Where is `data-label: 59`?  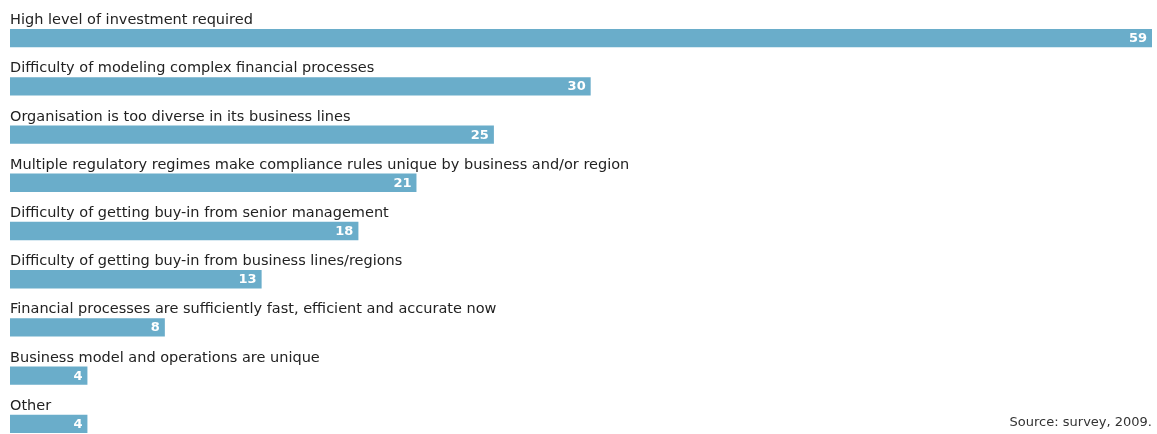
data-label: 59 is located at coordinates (1137, 38).